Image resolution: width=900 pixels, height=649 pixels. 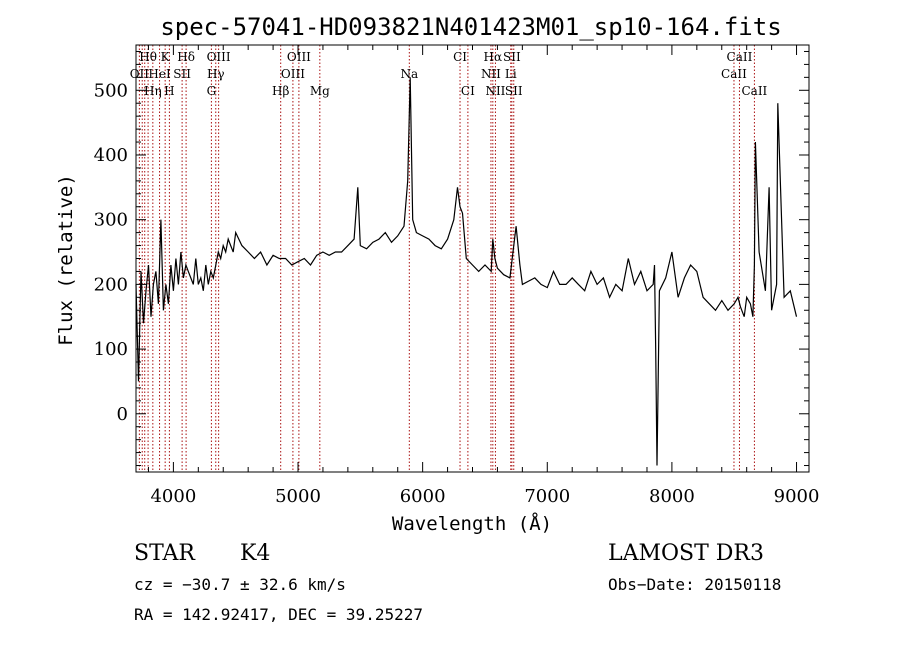 What do you see at coordinates (165, 553) in the screenshot?
I see `class-label: STAR` at bounding box center [165, 553].